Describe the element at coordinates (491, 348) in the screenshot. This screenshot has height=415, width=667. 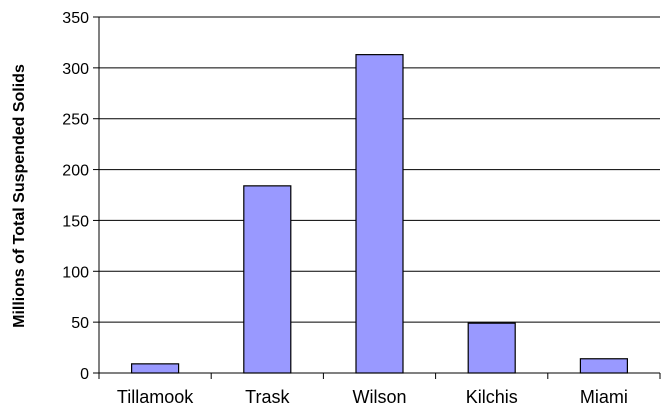
I see `bar-kilchis` at that location.